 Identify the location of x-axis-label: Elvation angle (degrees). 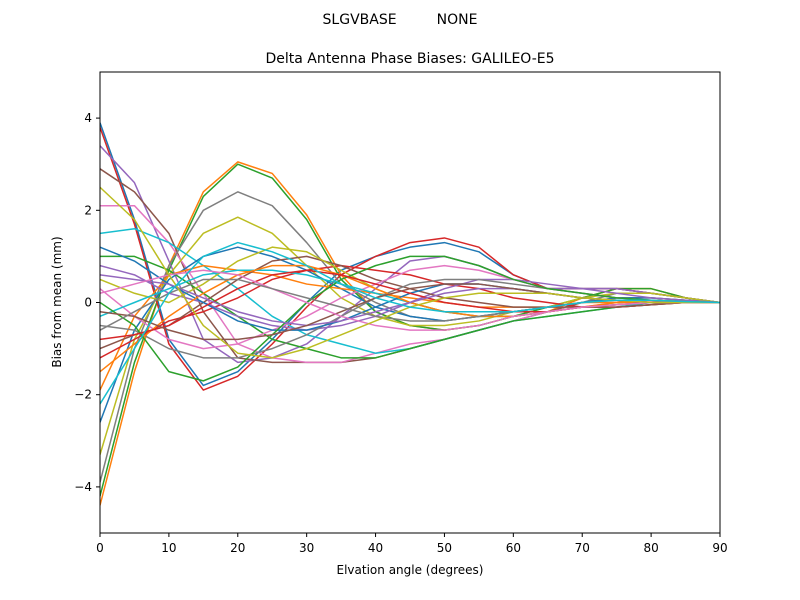
(410, 570).